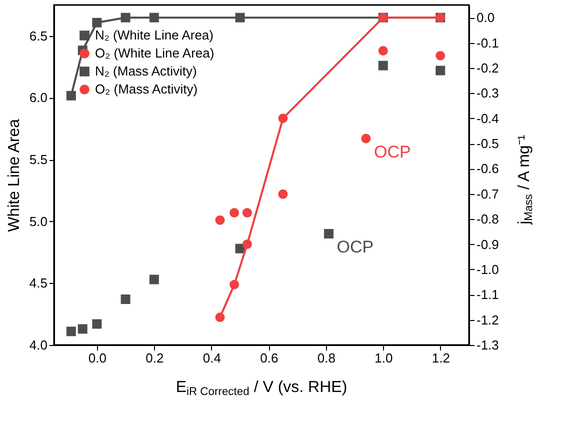 This screenshot has width=572, height=425. I want to click on y2-tick-label: -0.3, so click(487, 93).